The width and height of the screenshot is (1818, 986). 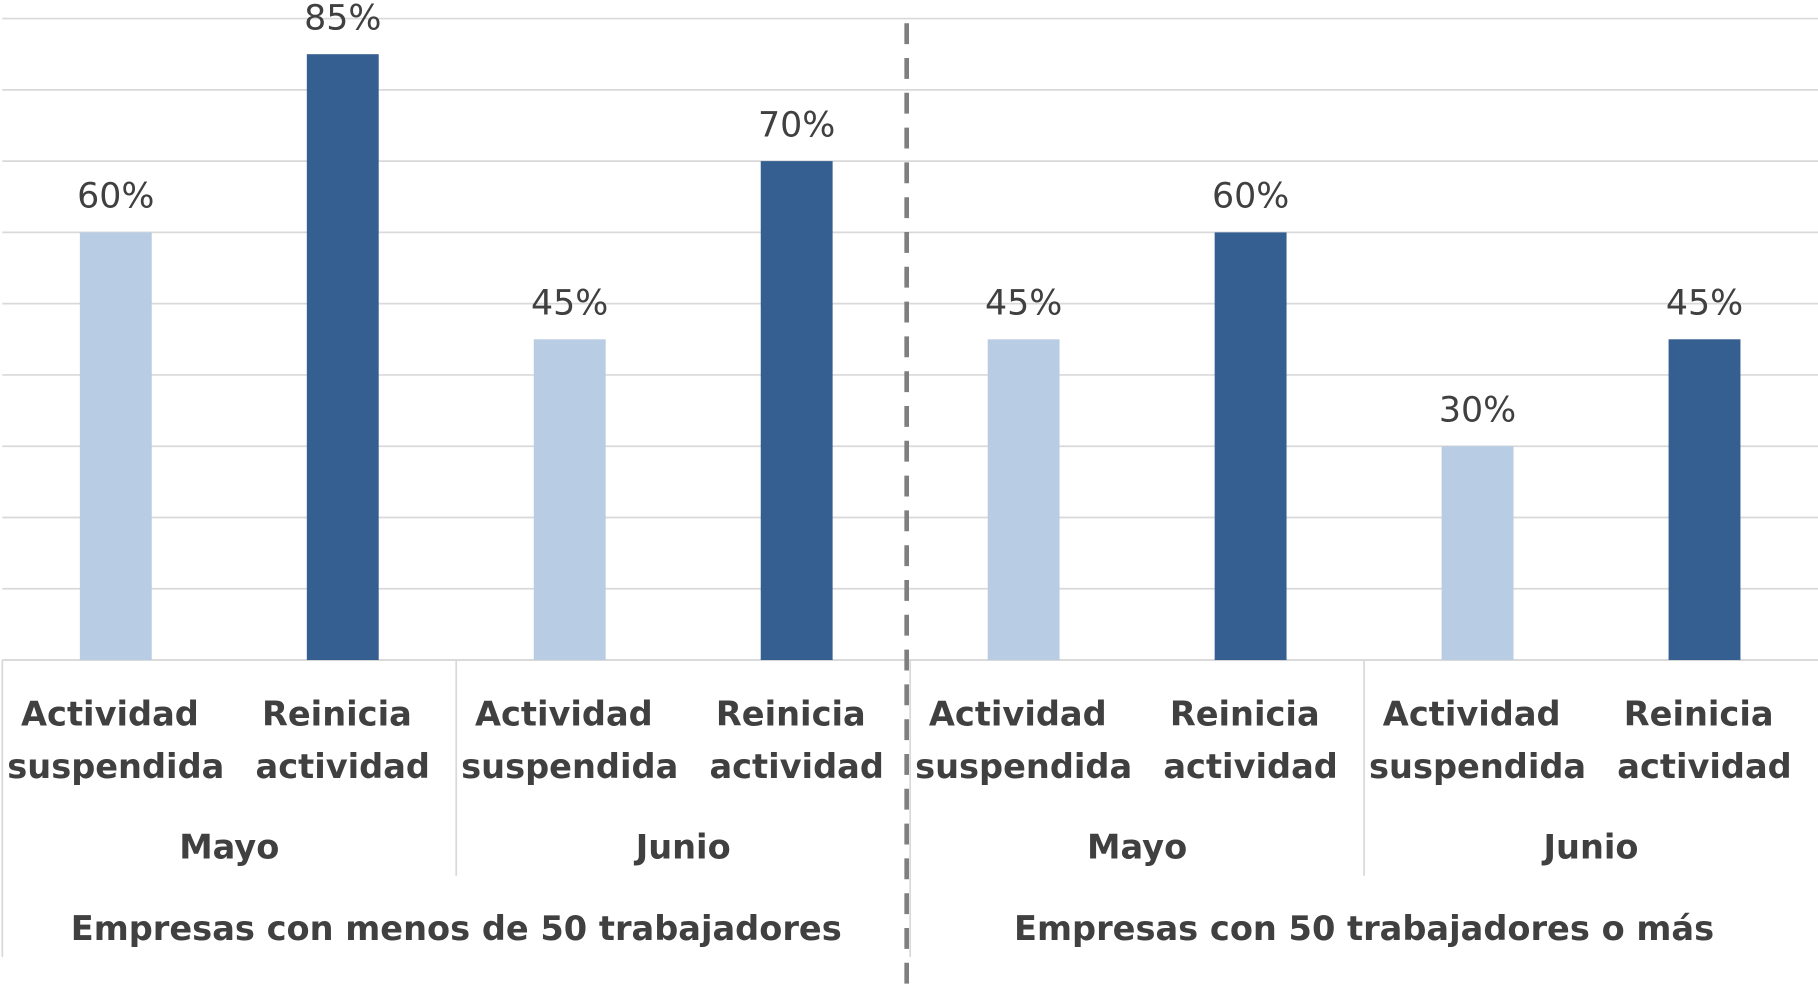 What do you see at coordinates (1364, 928) in the screenshot?
I see `group-label: Empresas con 50 trabajadores o más` at bounding box center [1364, 928].